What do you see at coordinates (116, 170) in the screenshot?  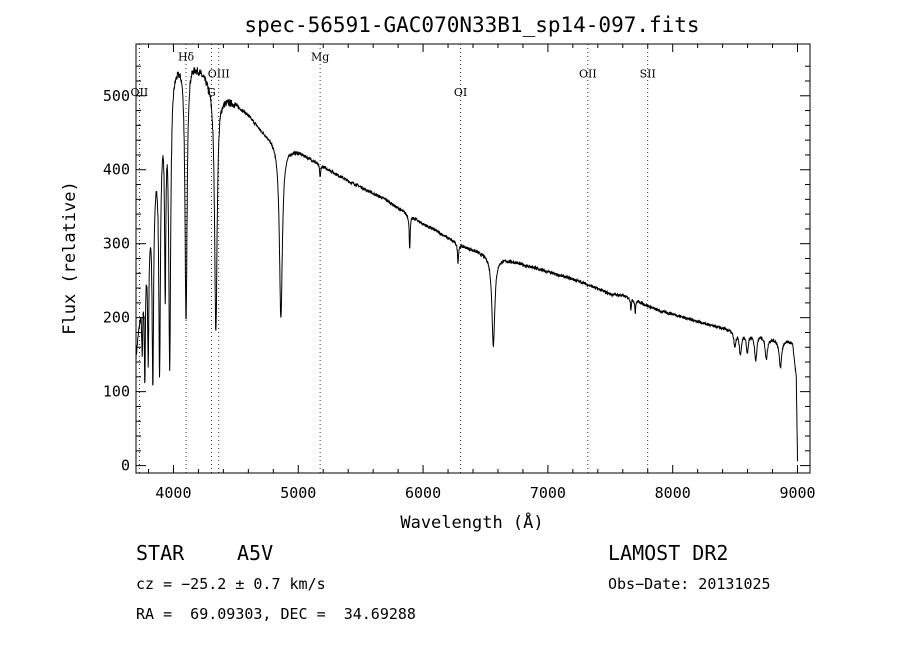 I see `y-tick-label: 400` at bounding box center [116, 170].